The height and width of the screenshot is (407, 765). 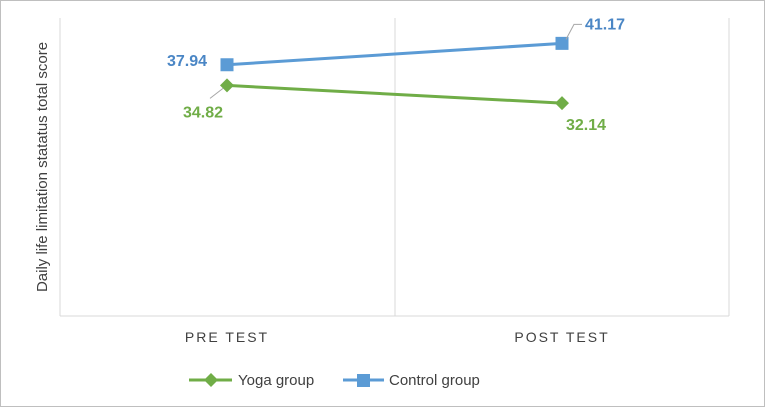 I want to click on point-control-post-test, so click(x=562, y=43).